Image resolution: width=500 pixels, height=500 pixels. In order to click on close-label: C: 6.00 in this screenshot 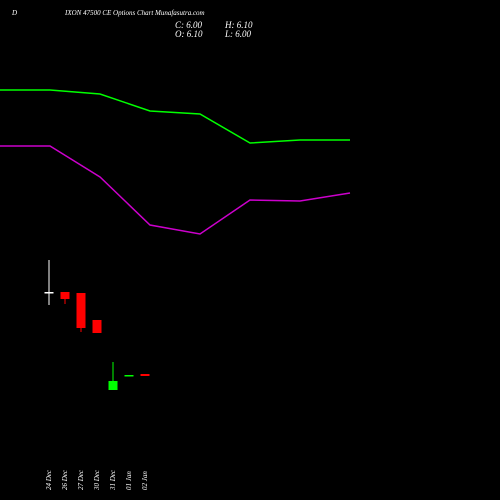, I will do `click(189, 25)`.